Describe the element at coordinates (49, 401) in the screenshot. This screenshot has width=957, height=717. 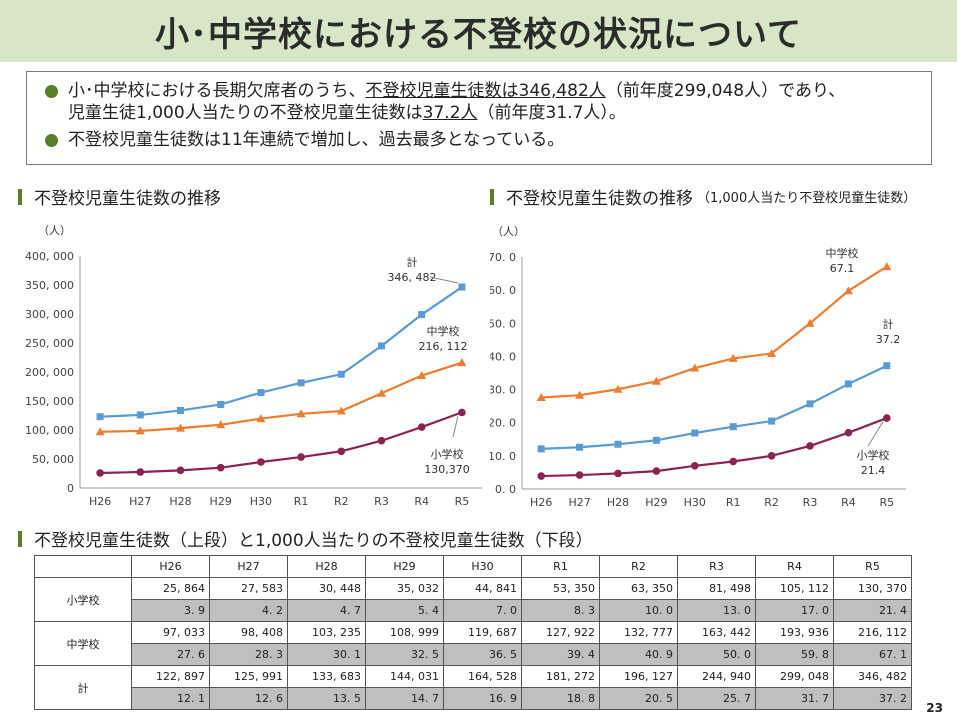
I see `y-tick-label: 150, 000` at that location.